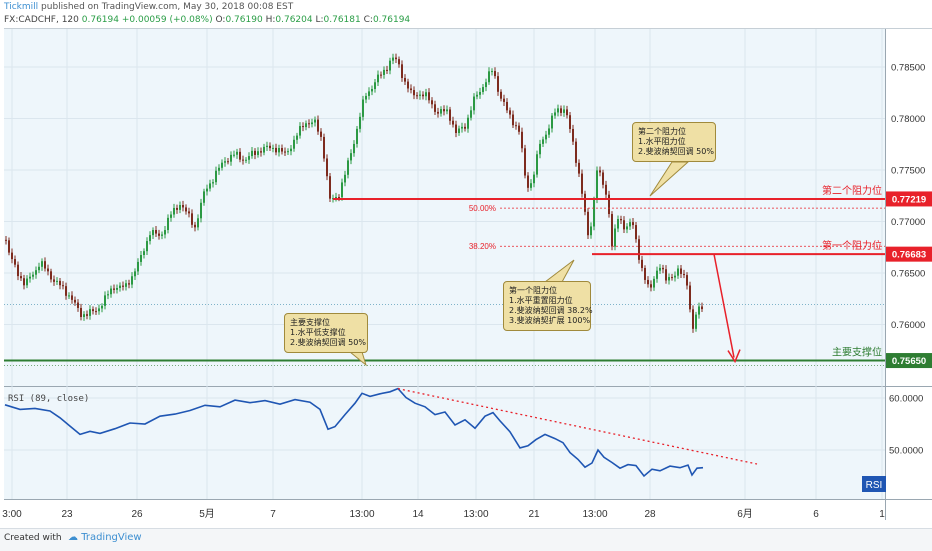 Image resolution: width=932 pixels, height=551 pixels. What do you see at coordinates (67, 514) in the screenshot?
I see `x-tick-label: 23` at bounding box center [67, 514].